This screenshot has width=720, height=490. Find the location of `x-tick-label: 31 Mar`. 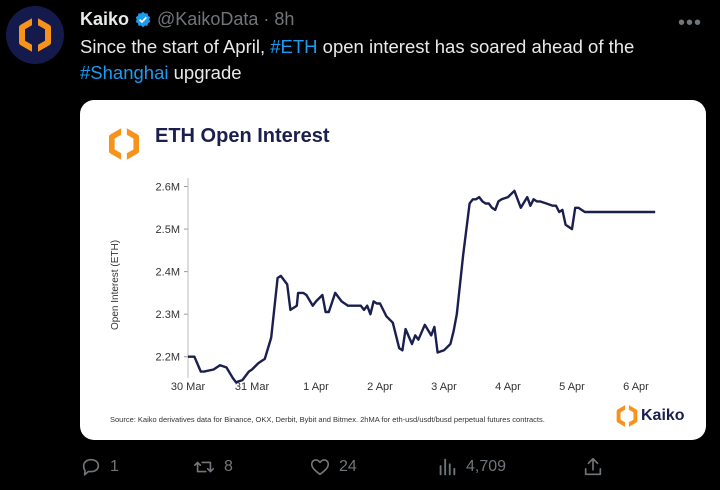

x-tick-label: 31 Mar is located at coordinates (252, 387).